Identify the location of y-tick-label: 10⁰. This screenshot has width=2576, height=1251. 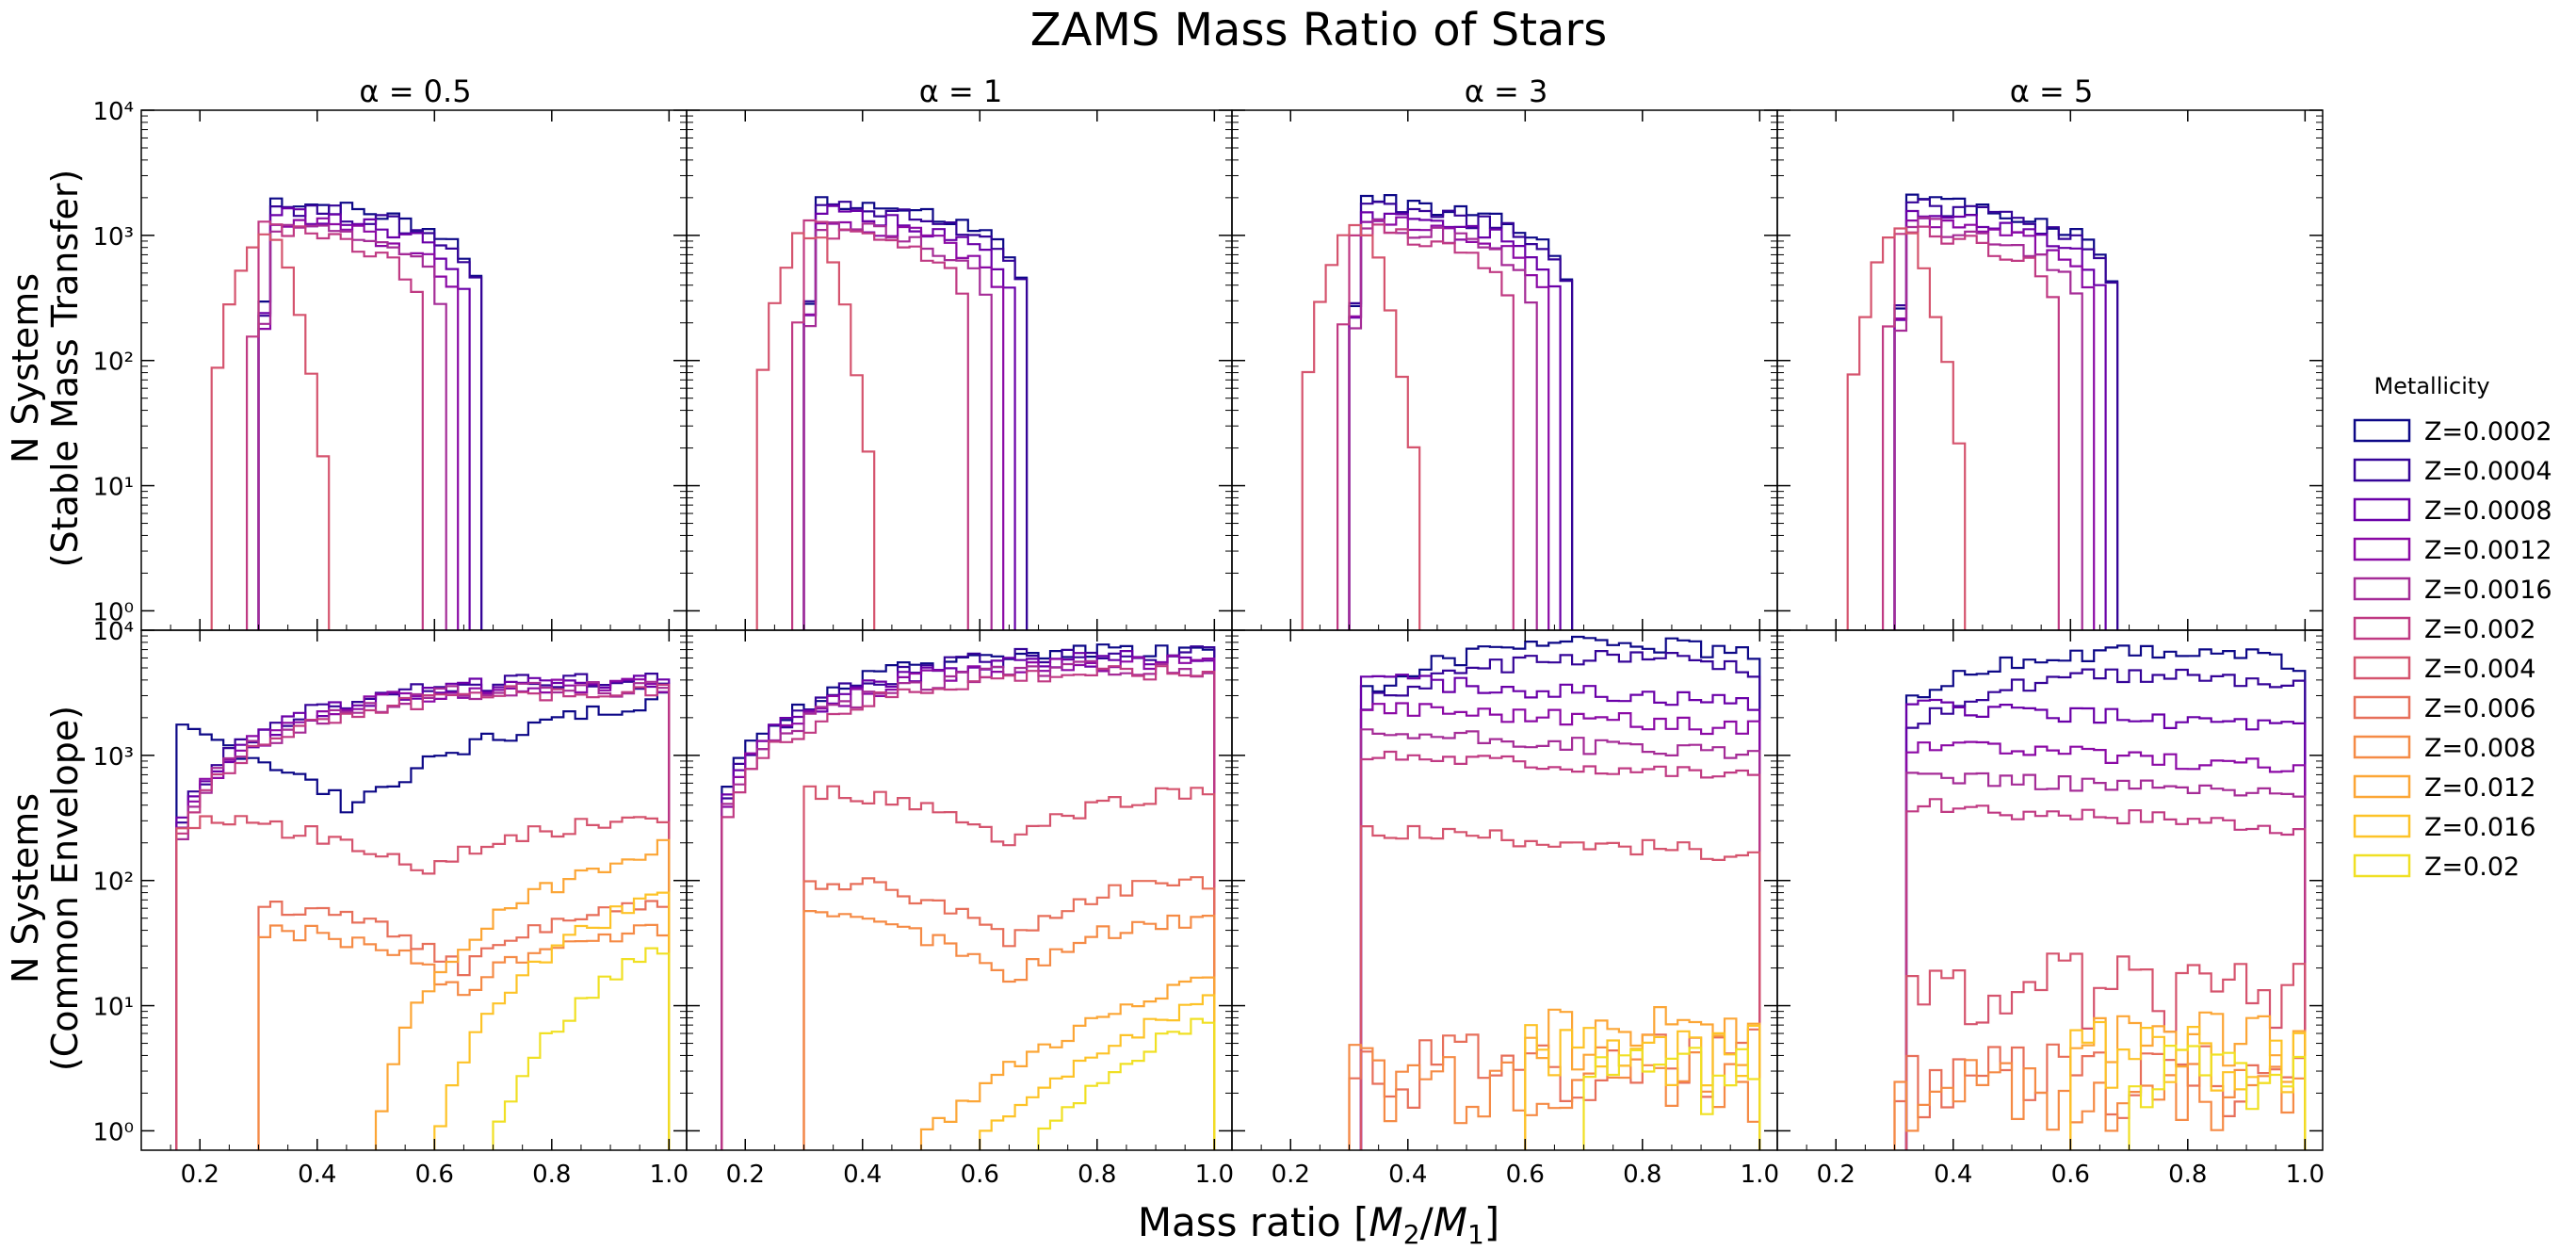
(113, 612).